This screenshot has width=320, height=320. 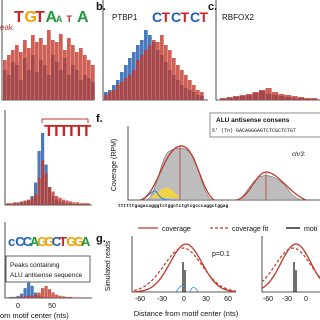 What do you see at coordinates (35, 265) in the screenshot?
I see `box-text: Peaks containing` at bounding box center [35, 265].